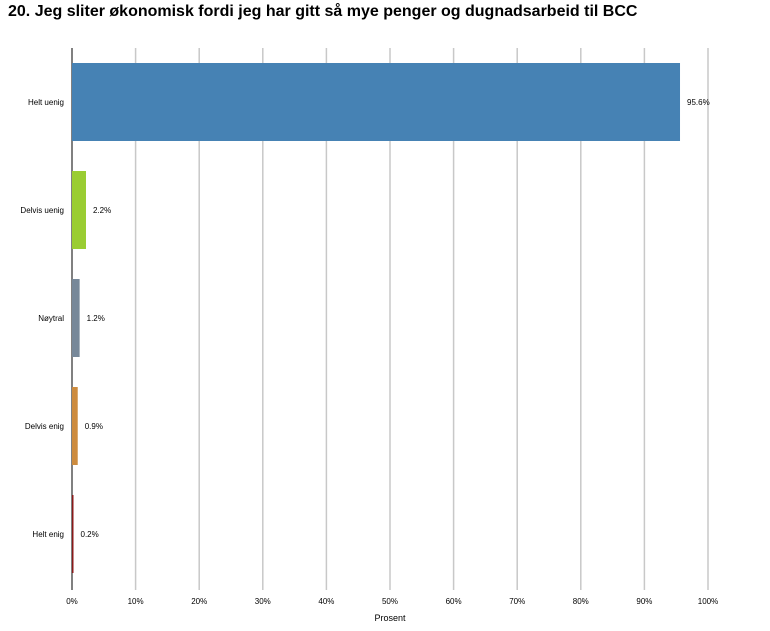 This screenshot has width=770, height=631. What do you see at coordinates (42, 210) in the screenshot?
I see `category-label: Delvis uenig` at bounding box center [42, 210].